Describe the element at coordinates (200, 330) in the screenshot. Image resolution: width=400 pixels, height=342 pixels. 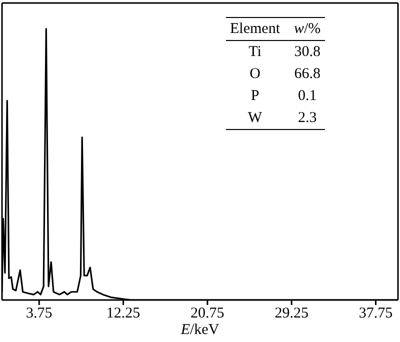
I see `x-axis-title: E/keV` at that location.